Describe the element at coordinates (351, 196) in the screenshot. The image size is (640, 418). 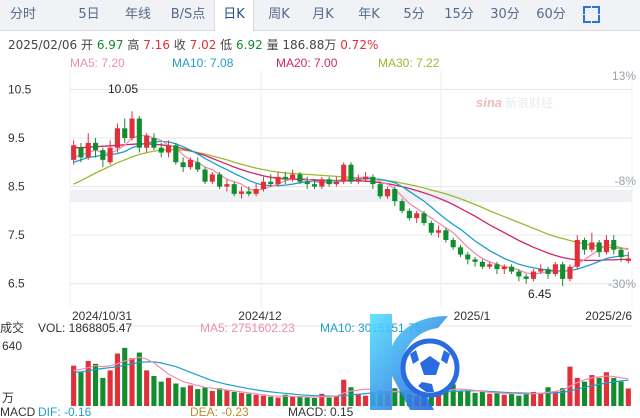
I see `highlight-band` at that location.